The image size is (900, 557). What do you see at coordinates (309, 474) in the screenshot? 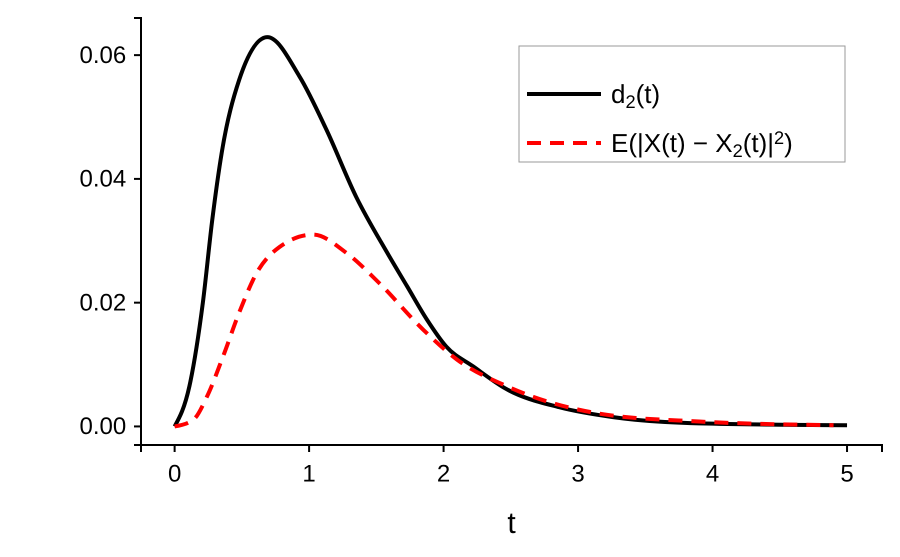
I see `x-tick-label: 1` at bounding box center [309, 474].